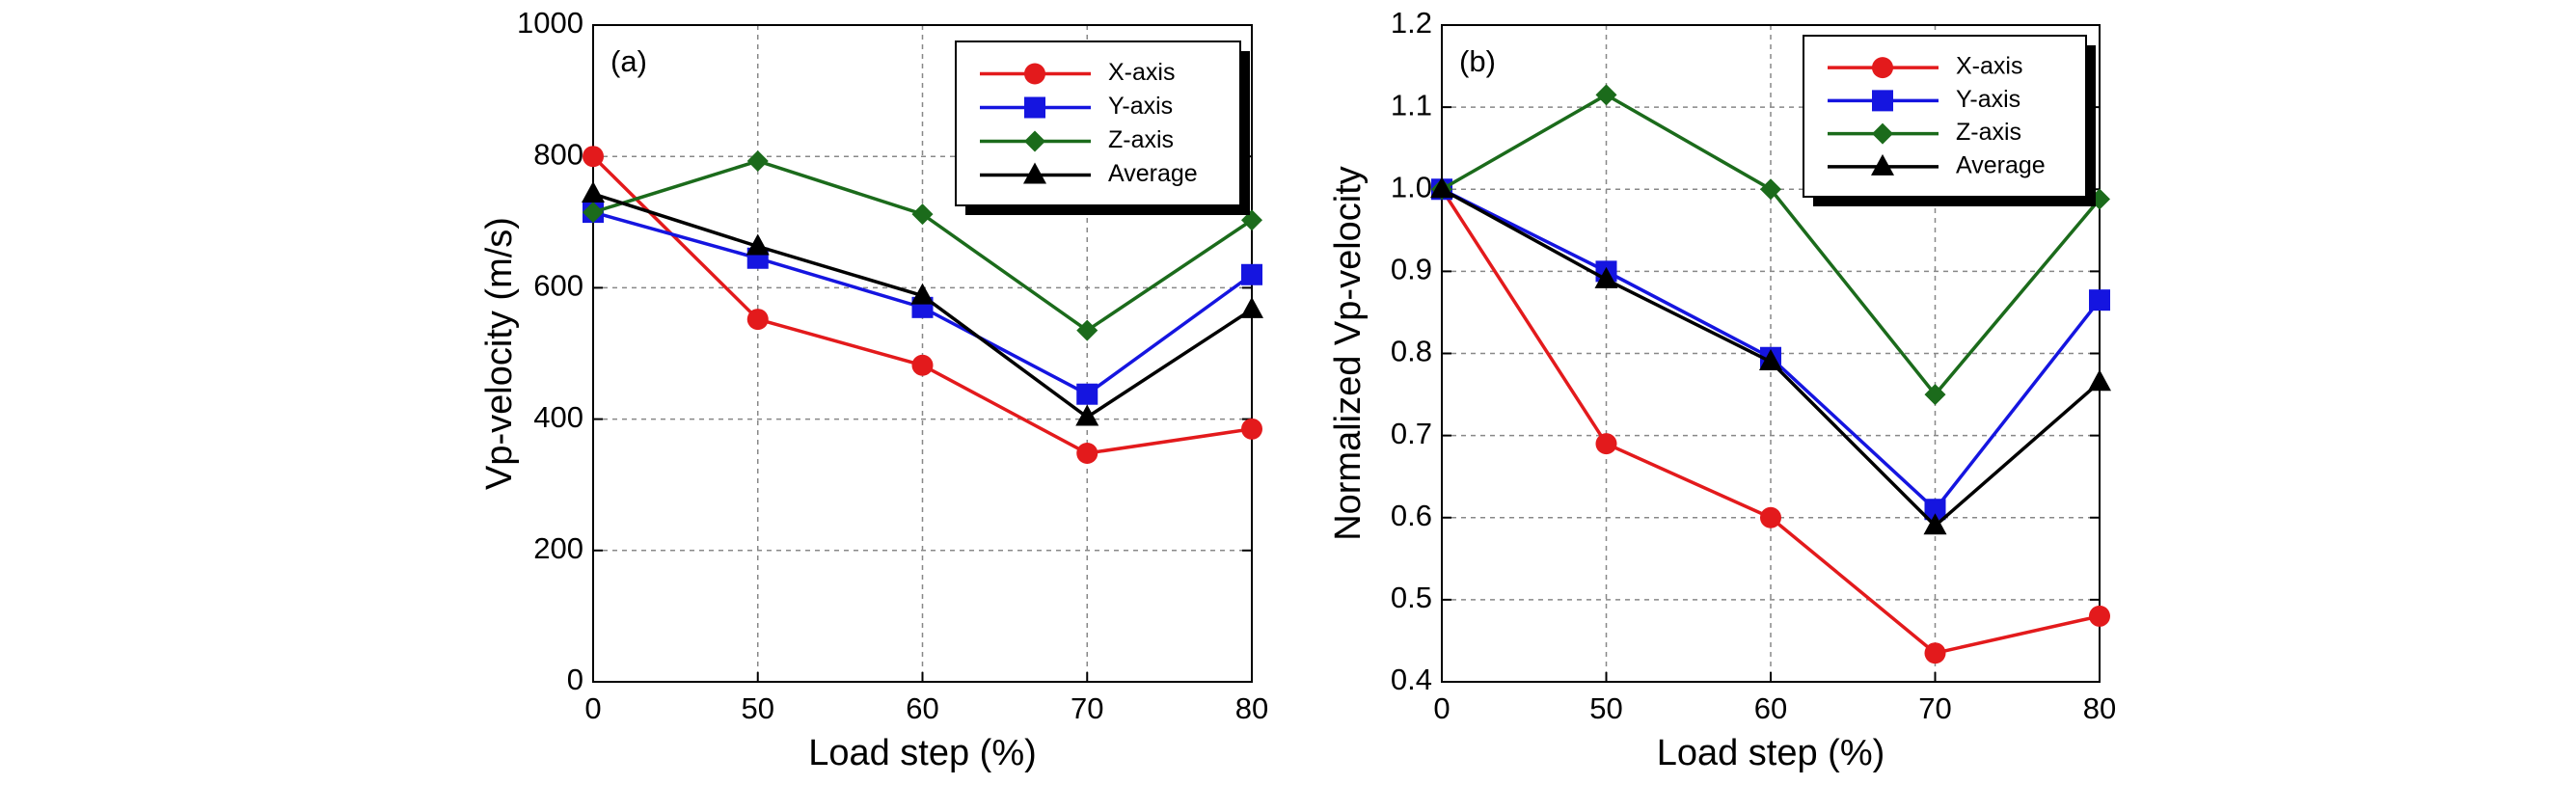 This screenshot has width=2576, height=785. What do you see at coordinates (628, 61) in the screenshot?
I see `panel-label: (a)` at bounding box center [628, 61].